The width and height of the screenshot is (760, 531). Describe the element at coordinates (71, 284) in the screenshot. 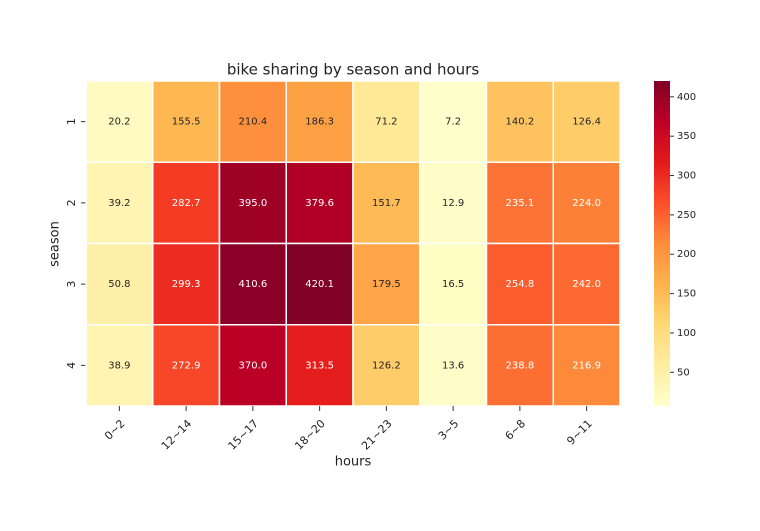

I see `y-tick-label: 3` at that location.